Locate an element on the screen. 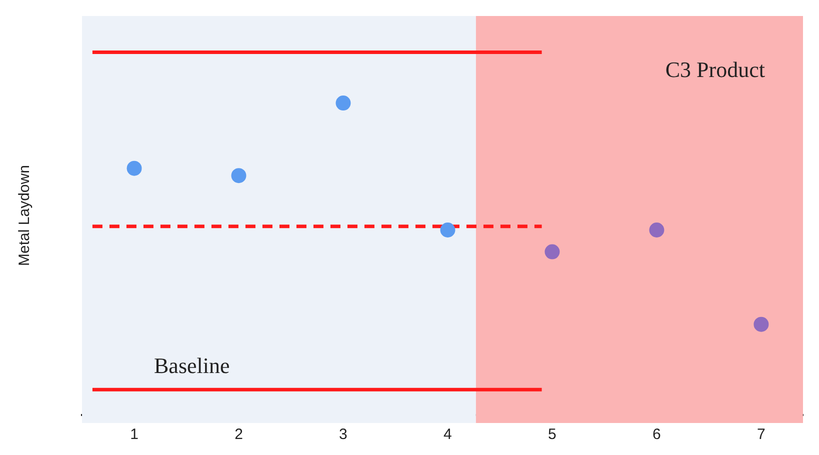  x-tick-label: 1 is located at coordinates (134, 435).